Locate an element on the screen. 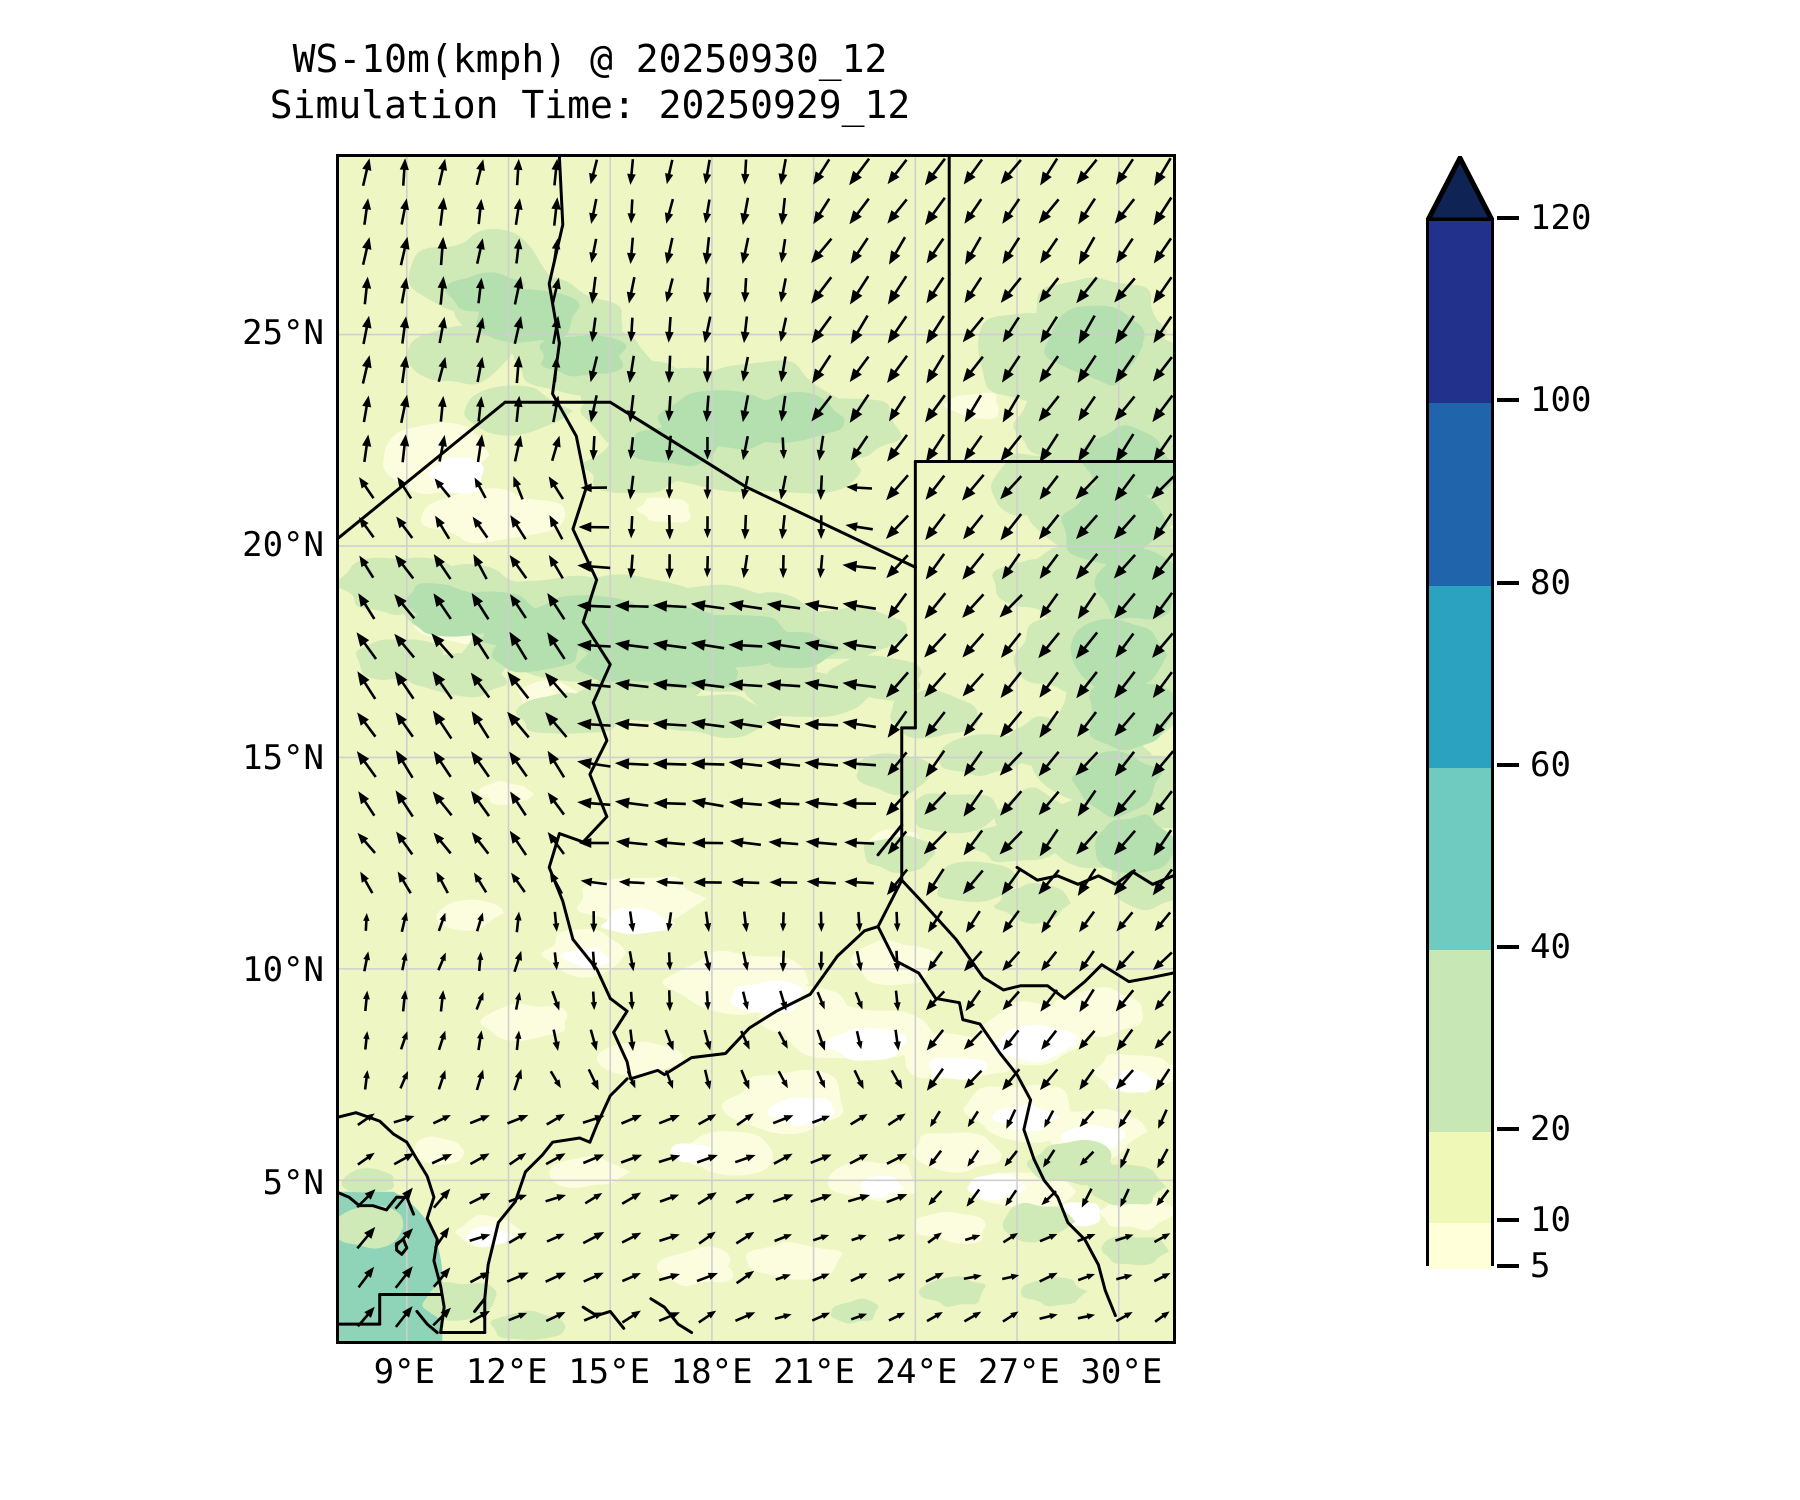 Image resolution: width=1800 pixels, height=1500 pixels. colorbar: 120 100 80 60 40 20 10 5 is located at coordinates (1568, 719).